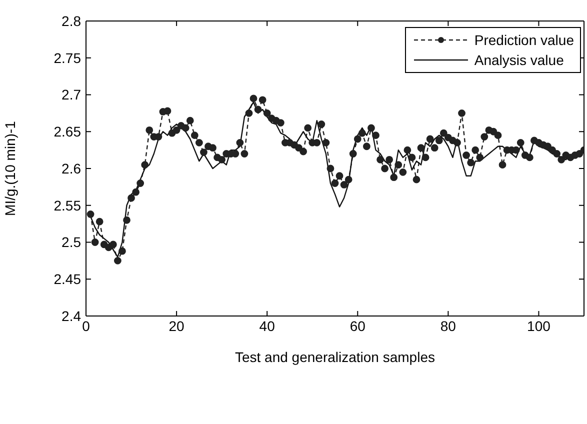 The height and width of the screenshot is (424, 587). Describe the element at coordinates (176, 326) in the screenshot. I see `x-tick-label: 20` at that location.